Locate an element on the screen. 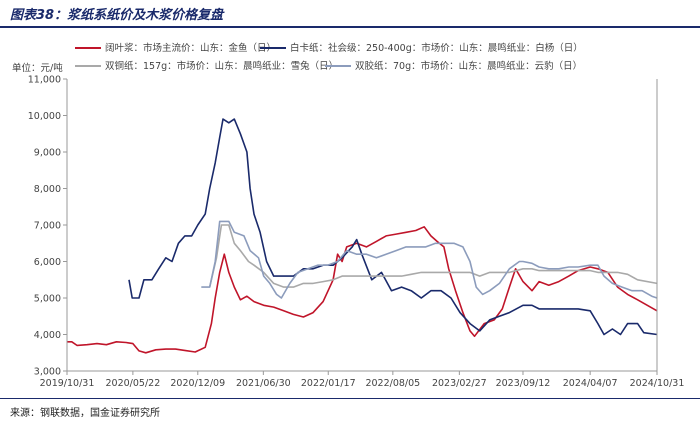 This screenshot has width=700, height=421. legend-label: 阔叶浆：市场主流价：山东：金鱼（日） is located at coordinates (190, 48).